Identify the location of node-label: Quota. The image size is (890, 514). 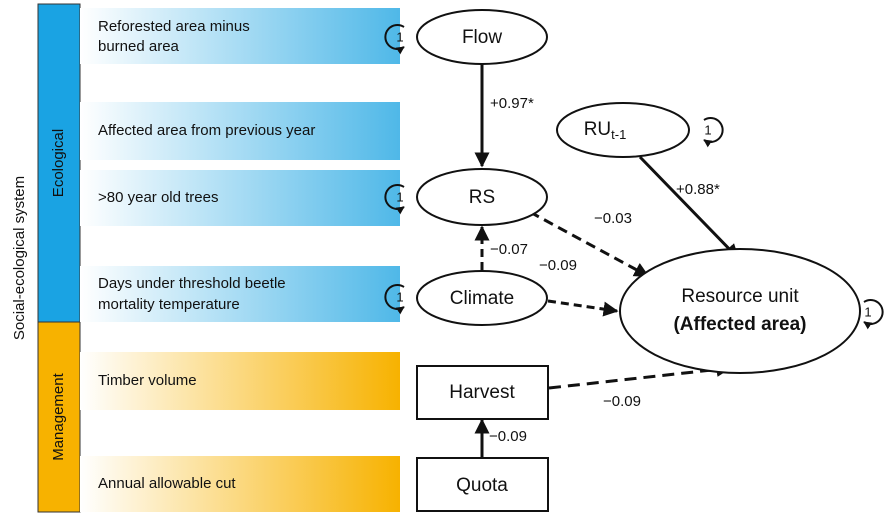
(482, 485).